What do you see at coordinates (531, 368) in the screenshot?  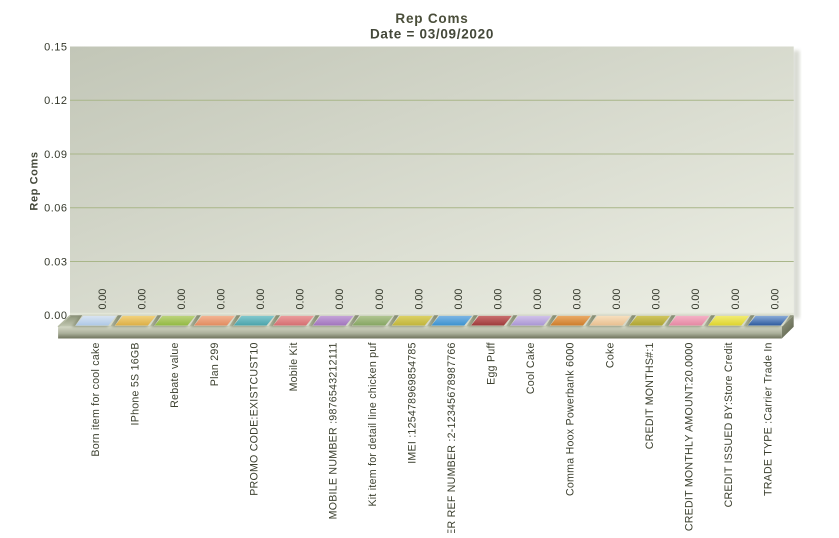 I see `svg-text: Cool Cake` at bounding box center [531, 368].